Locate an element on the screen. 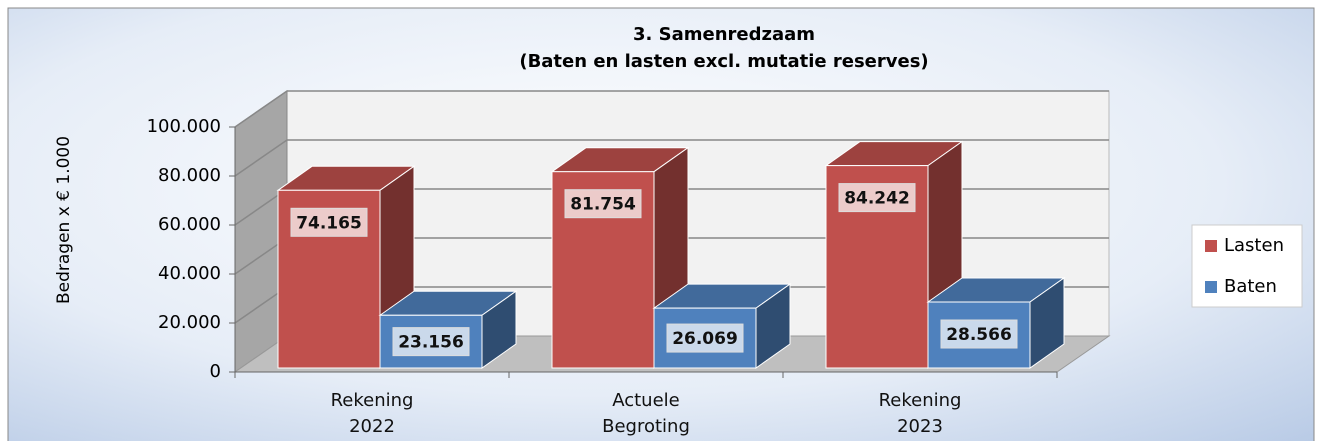 The width and height of the screenshot is (1317, 441). x-tick-label: Actuele Begroting is located at coordinates (646, 413).